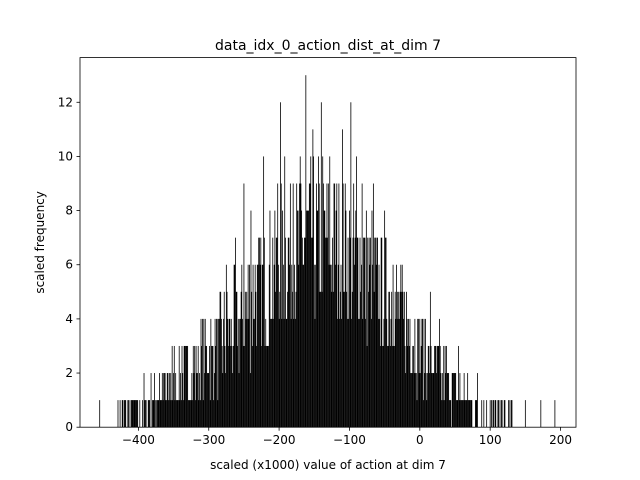 Image resolution: width=640 pixels, height=480 pixels. I want to click on y-tick-label: 4, so click(69, 319).